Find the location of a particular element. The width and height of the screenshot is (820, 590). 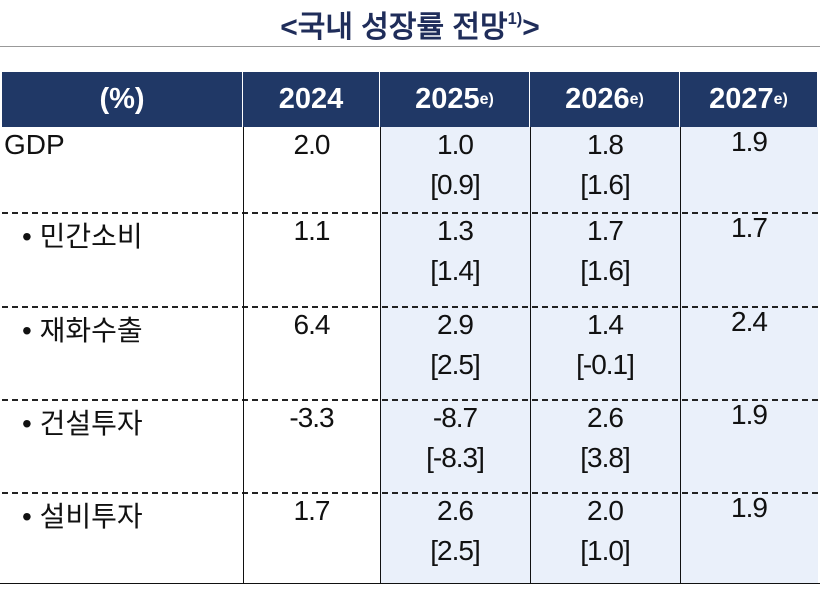

value: 1.0 is located at coordinates (455, 144).